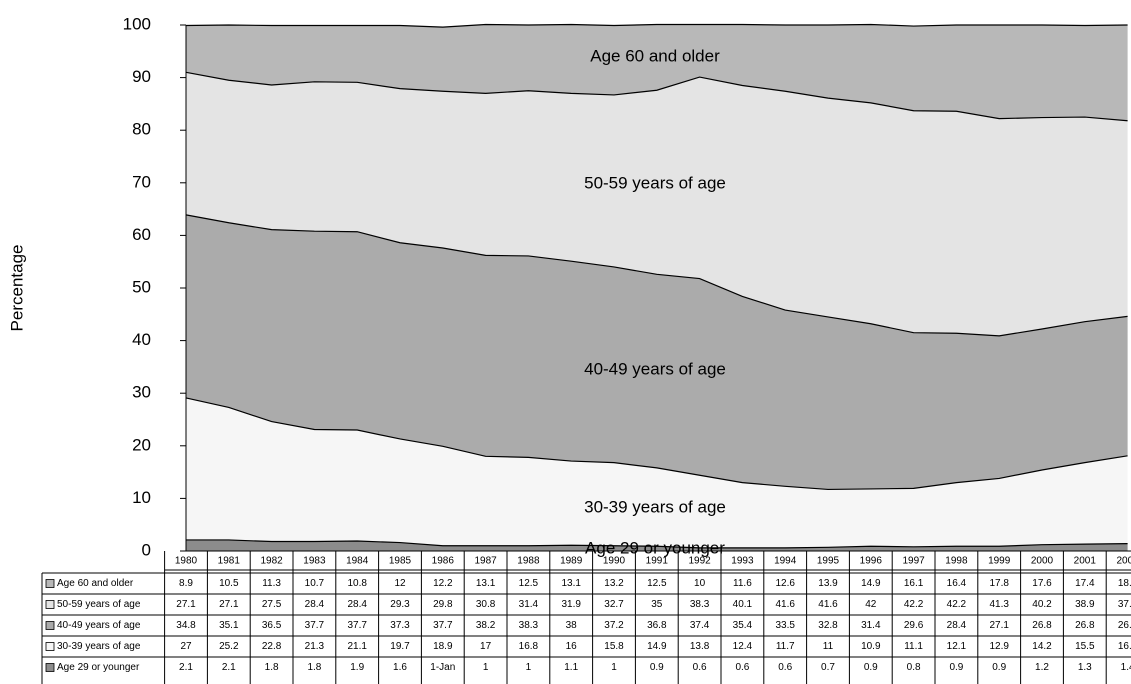 This screenshot has width=1131, height=684. What do you see at coordinates (828, 561) in the screenshot?
I see `x-tick-label: 1995` at bounding box center [828, 561].